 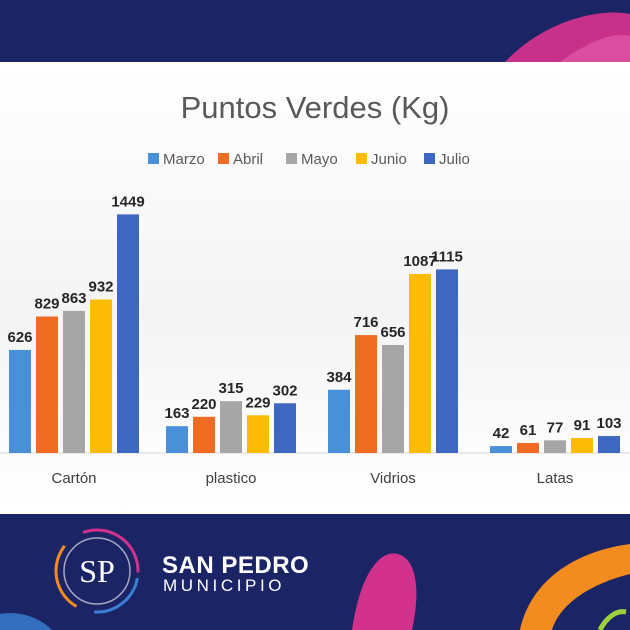 What do you see at coordinates (429, 158) in the screenshot?
I see `legend-swatch-julio` at bounding box center [429, 158].